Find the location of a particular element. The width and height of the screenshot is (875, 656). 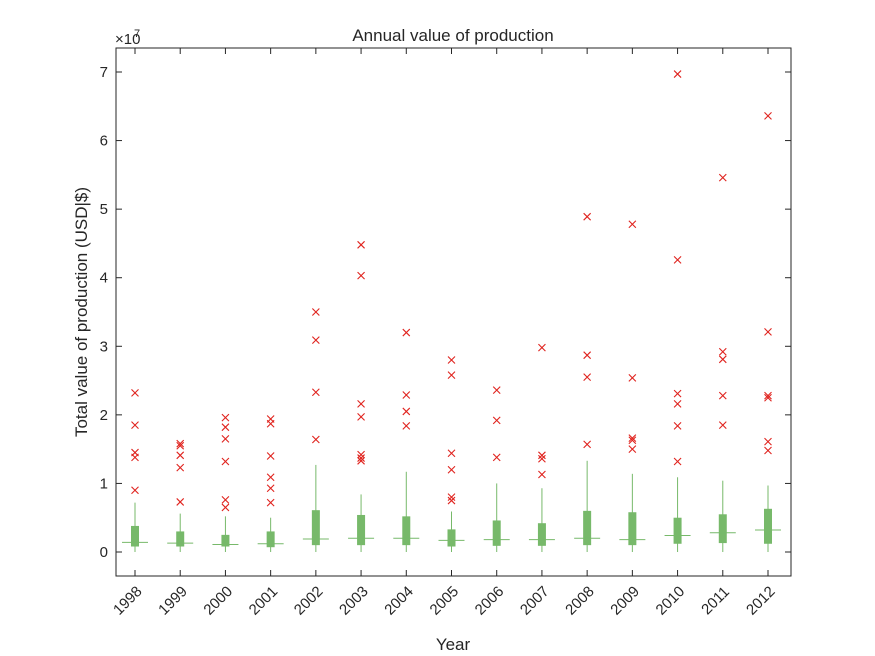

y-tick-label: 5 is located at coordinates (104, 209).